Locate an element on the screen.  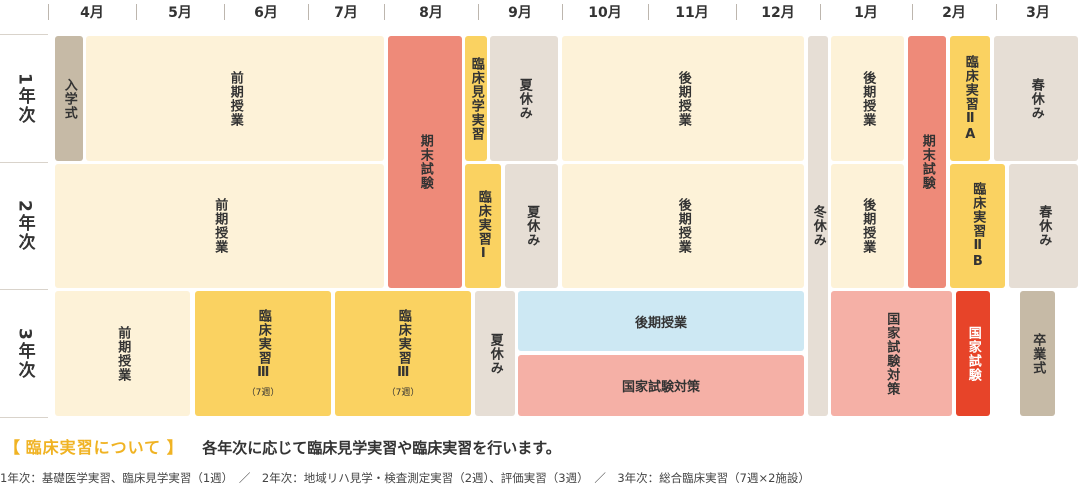
note-title: 臨床実習について is located at coordinates (93, 447).